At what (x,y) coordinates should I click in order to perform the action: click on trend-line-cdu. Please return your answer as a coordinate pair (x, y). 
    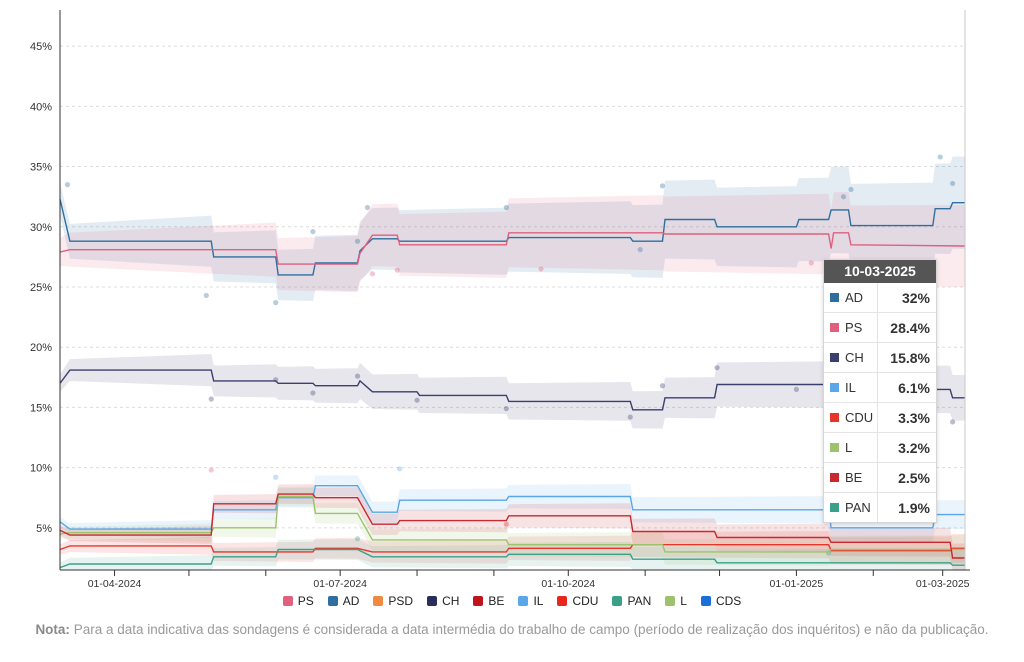
    Looking at the image, I should click on (512, 548).